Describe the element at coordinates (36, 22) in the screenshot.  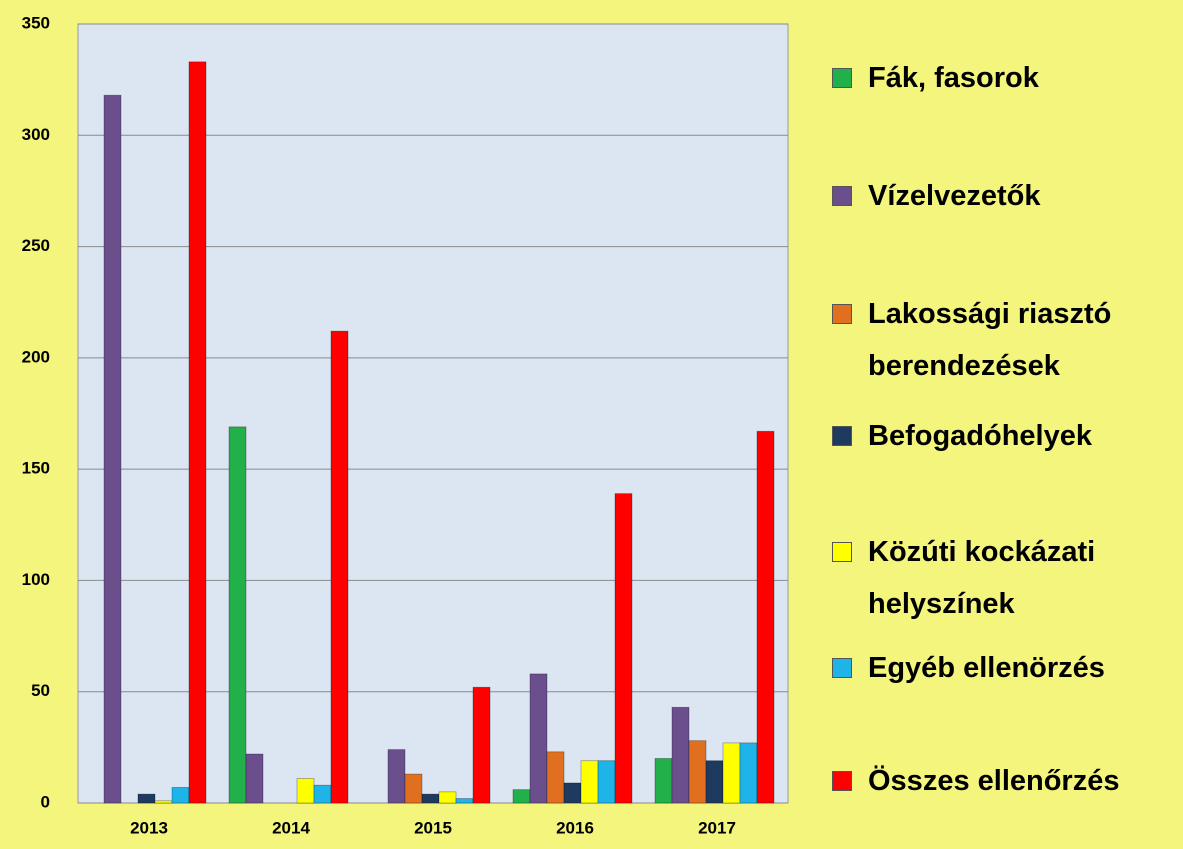
I see `y-tick-label: 350` at that location.